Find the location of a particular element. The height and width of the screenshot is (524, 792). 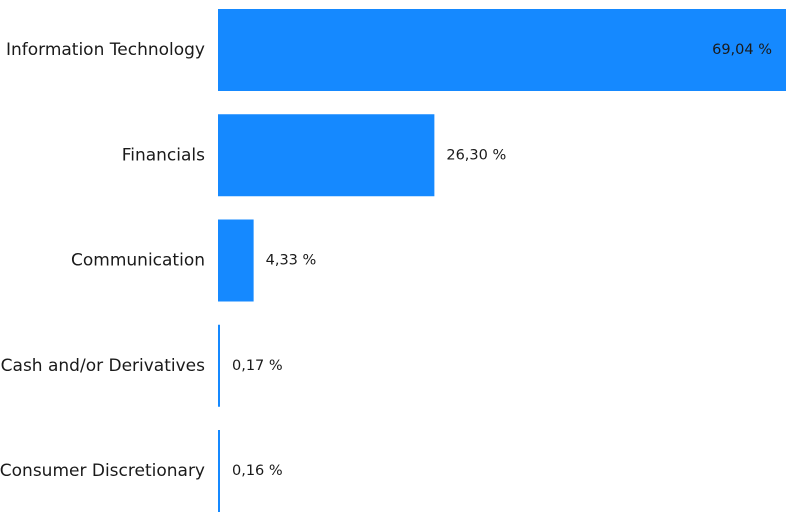

bar-communication is located at coordinates (236, 260).